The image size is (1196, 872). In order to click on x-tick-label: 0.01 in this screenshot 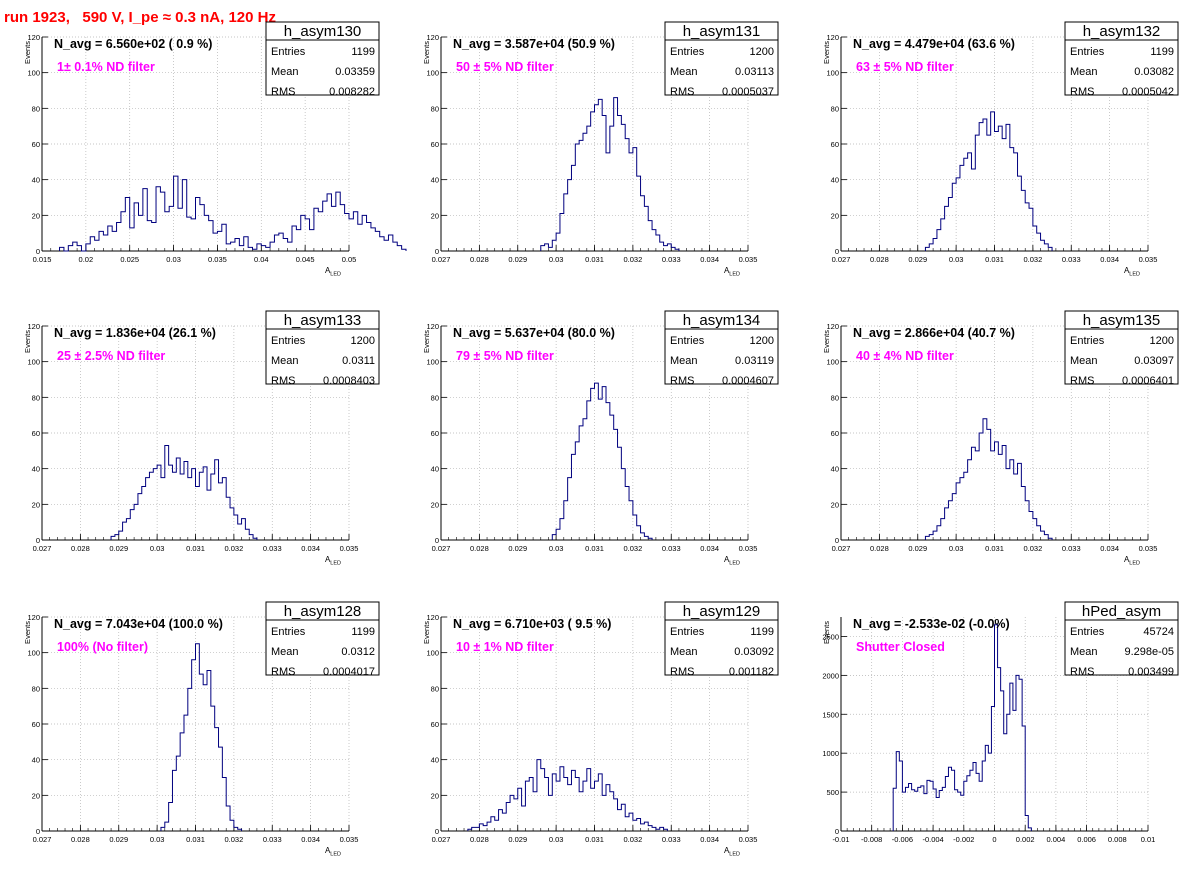, I will do `click(1148, 839)`.